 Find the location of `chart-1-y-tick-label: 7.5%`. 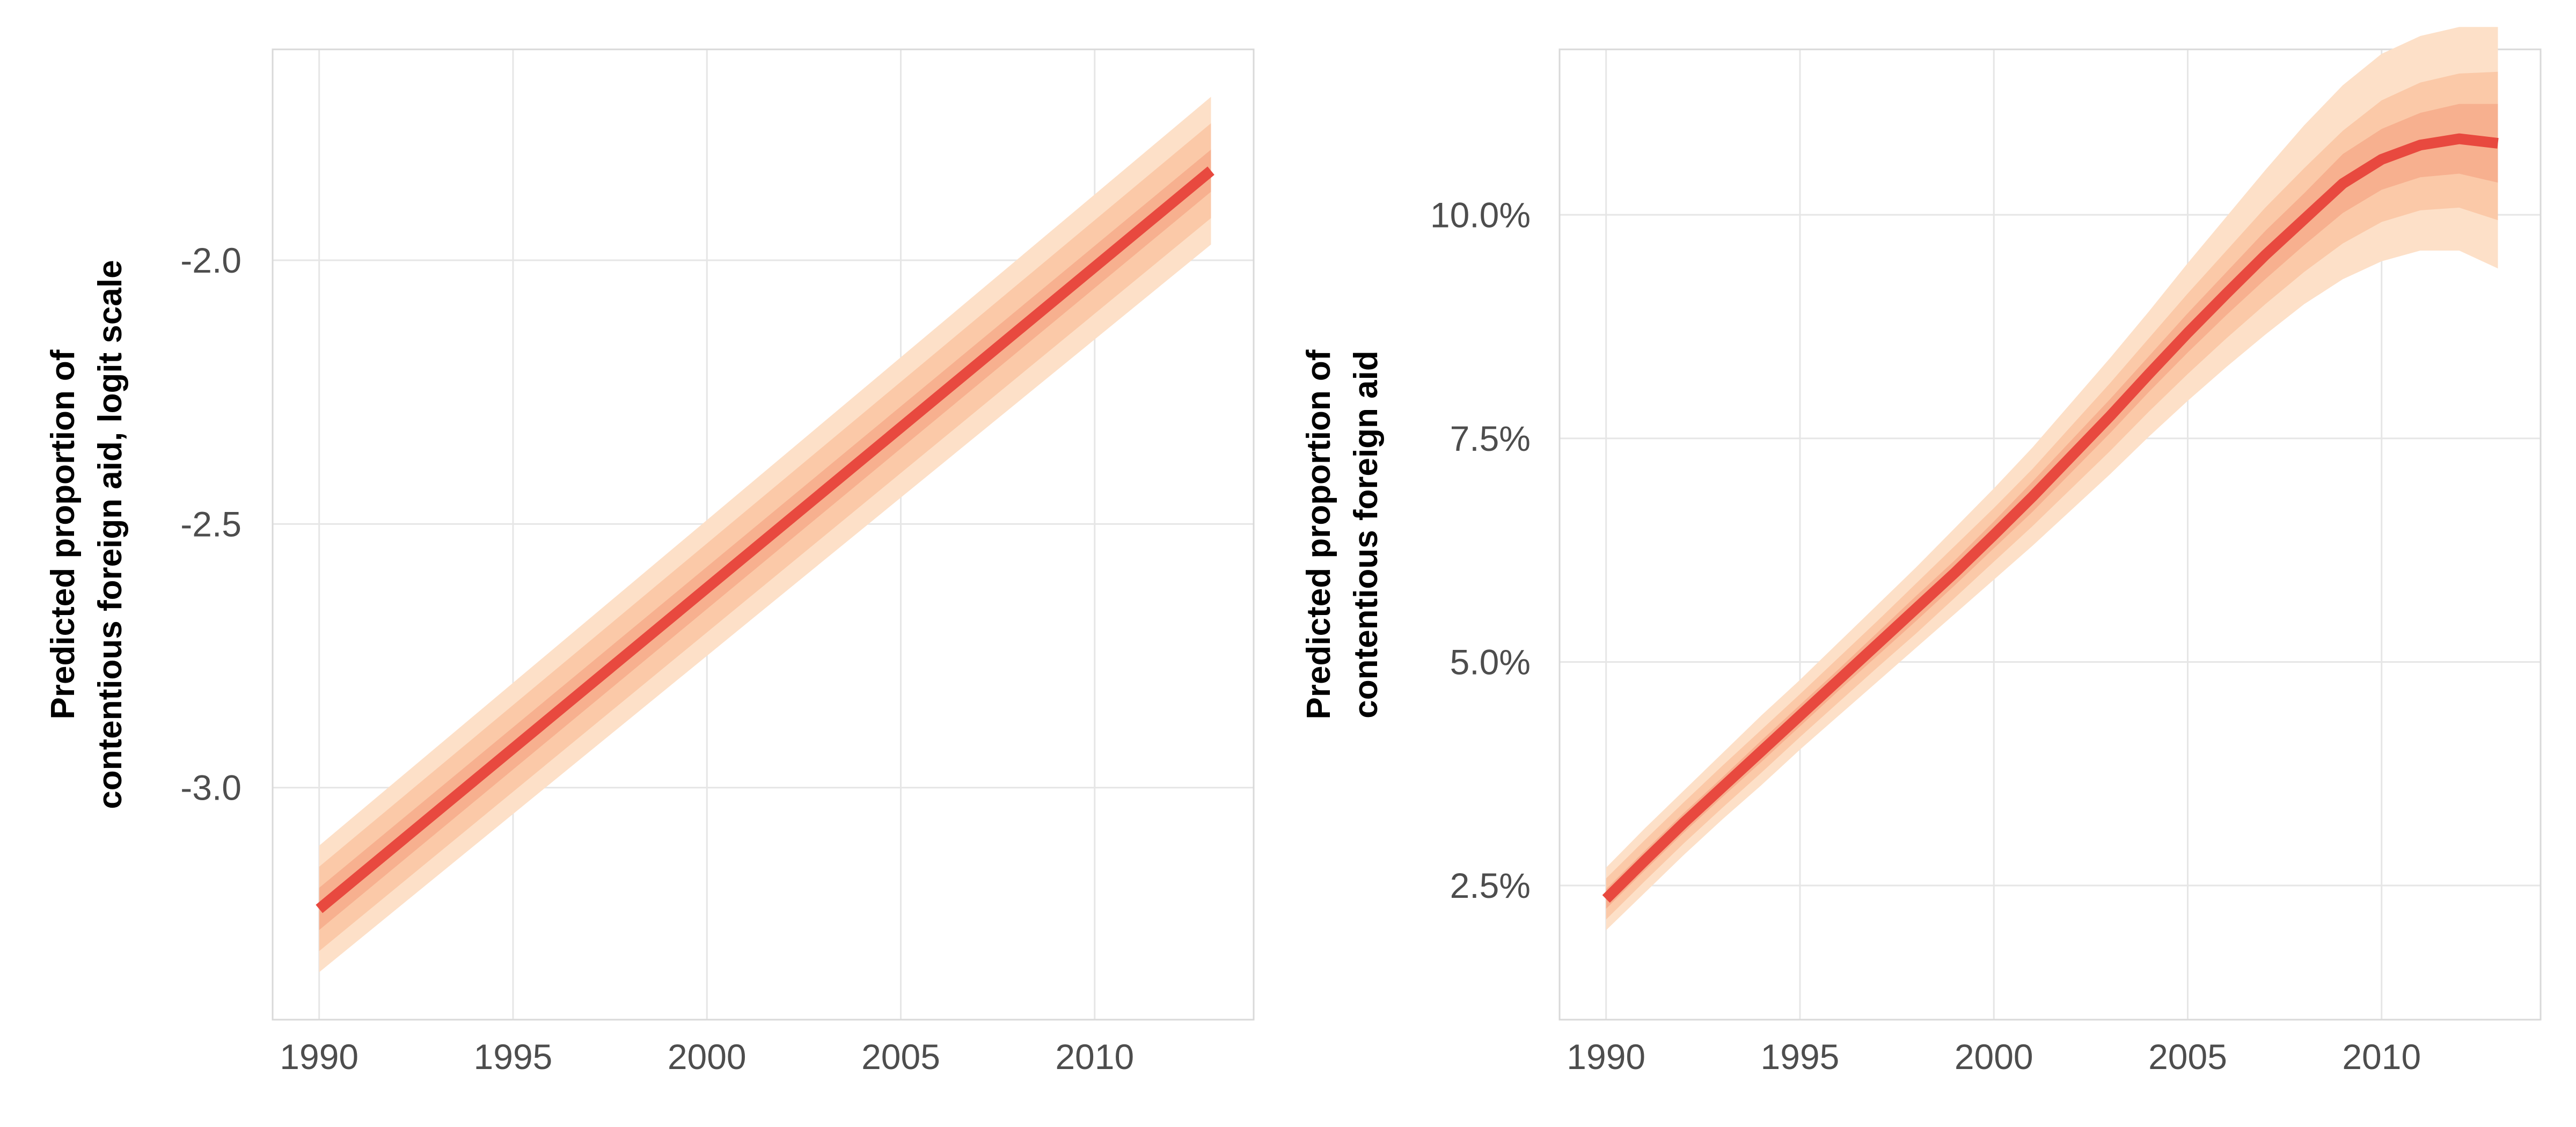

chart-1-y-tick-label: 7.5% is located at coordinates (1490, 438).